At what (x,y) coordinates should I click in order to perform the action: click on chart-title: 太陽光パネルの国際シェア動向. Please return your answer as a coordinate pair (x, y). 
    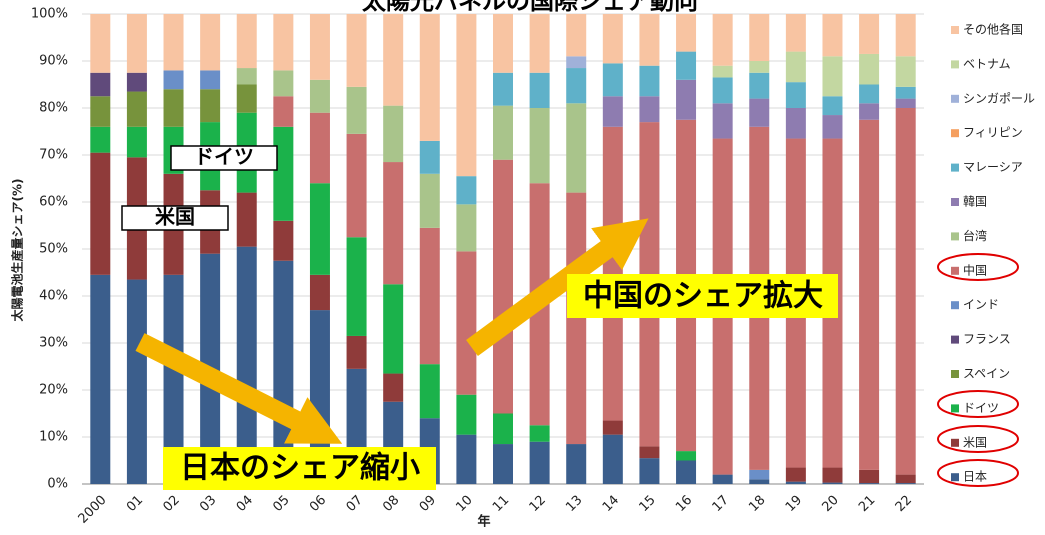
    Looking at the image, I should click on (530, 7).